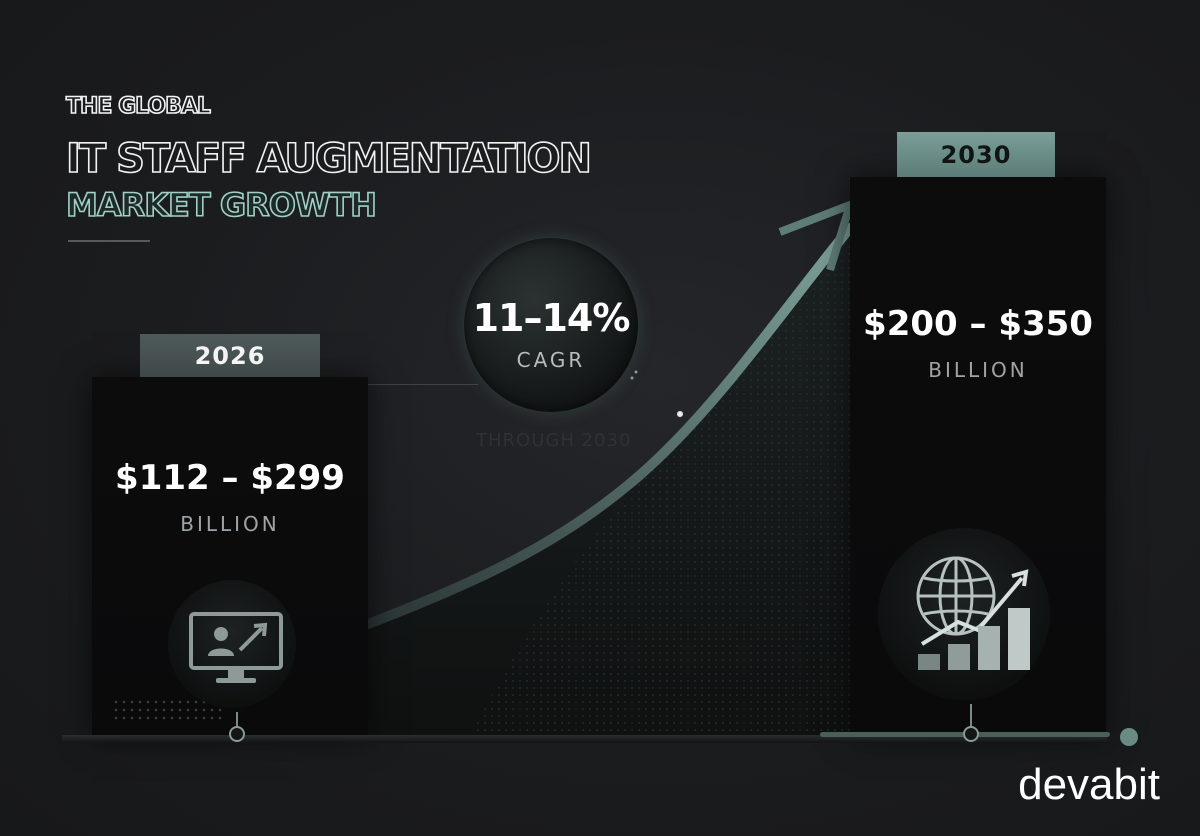  I want to click on brand-logo: devabit, so click(1089, 784).